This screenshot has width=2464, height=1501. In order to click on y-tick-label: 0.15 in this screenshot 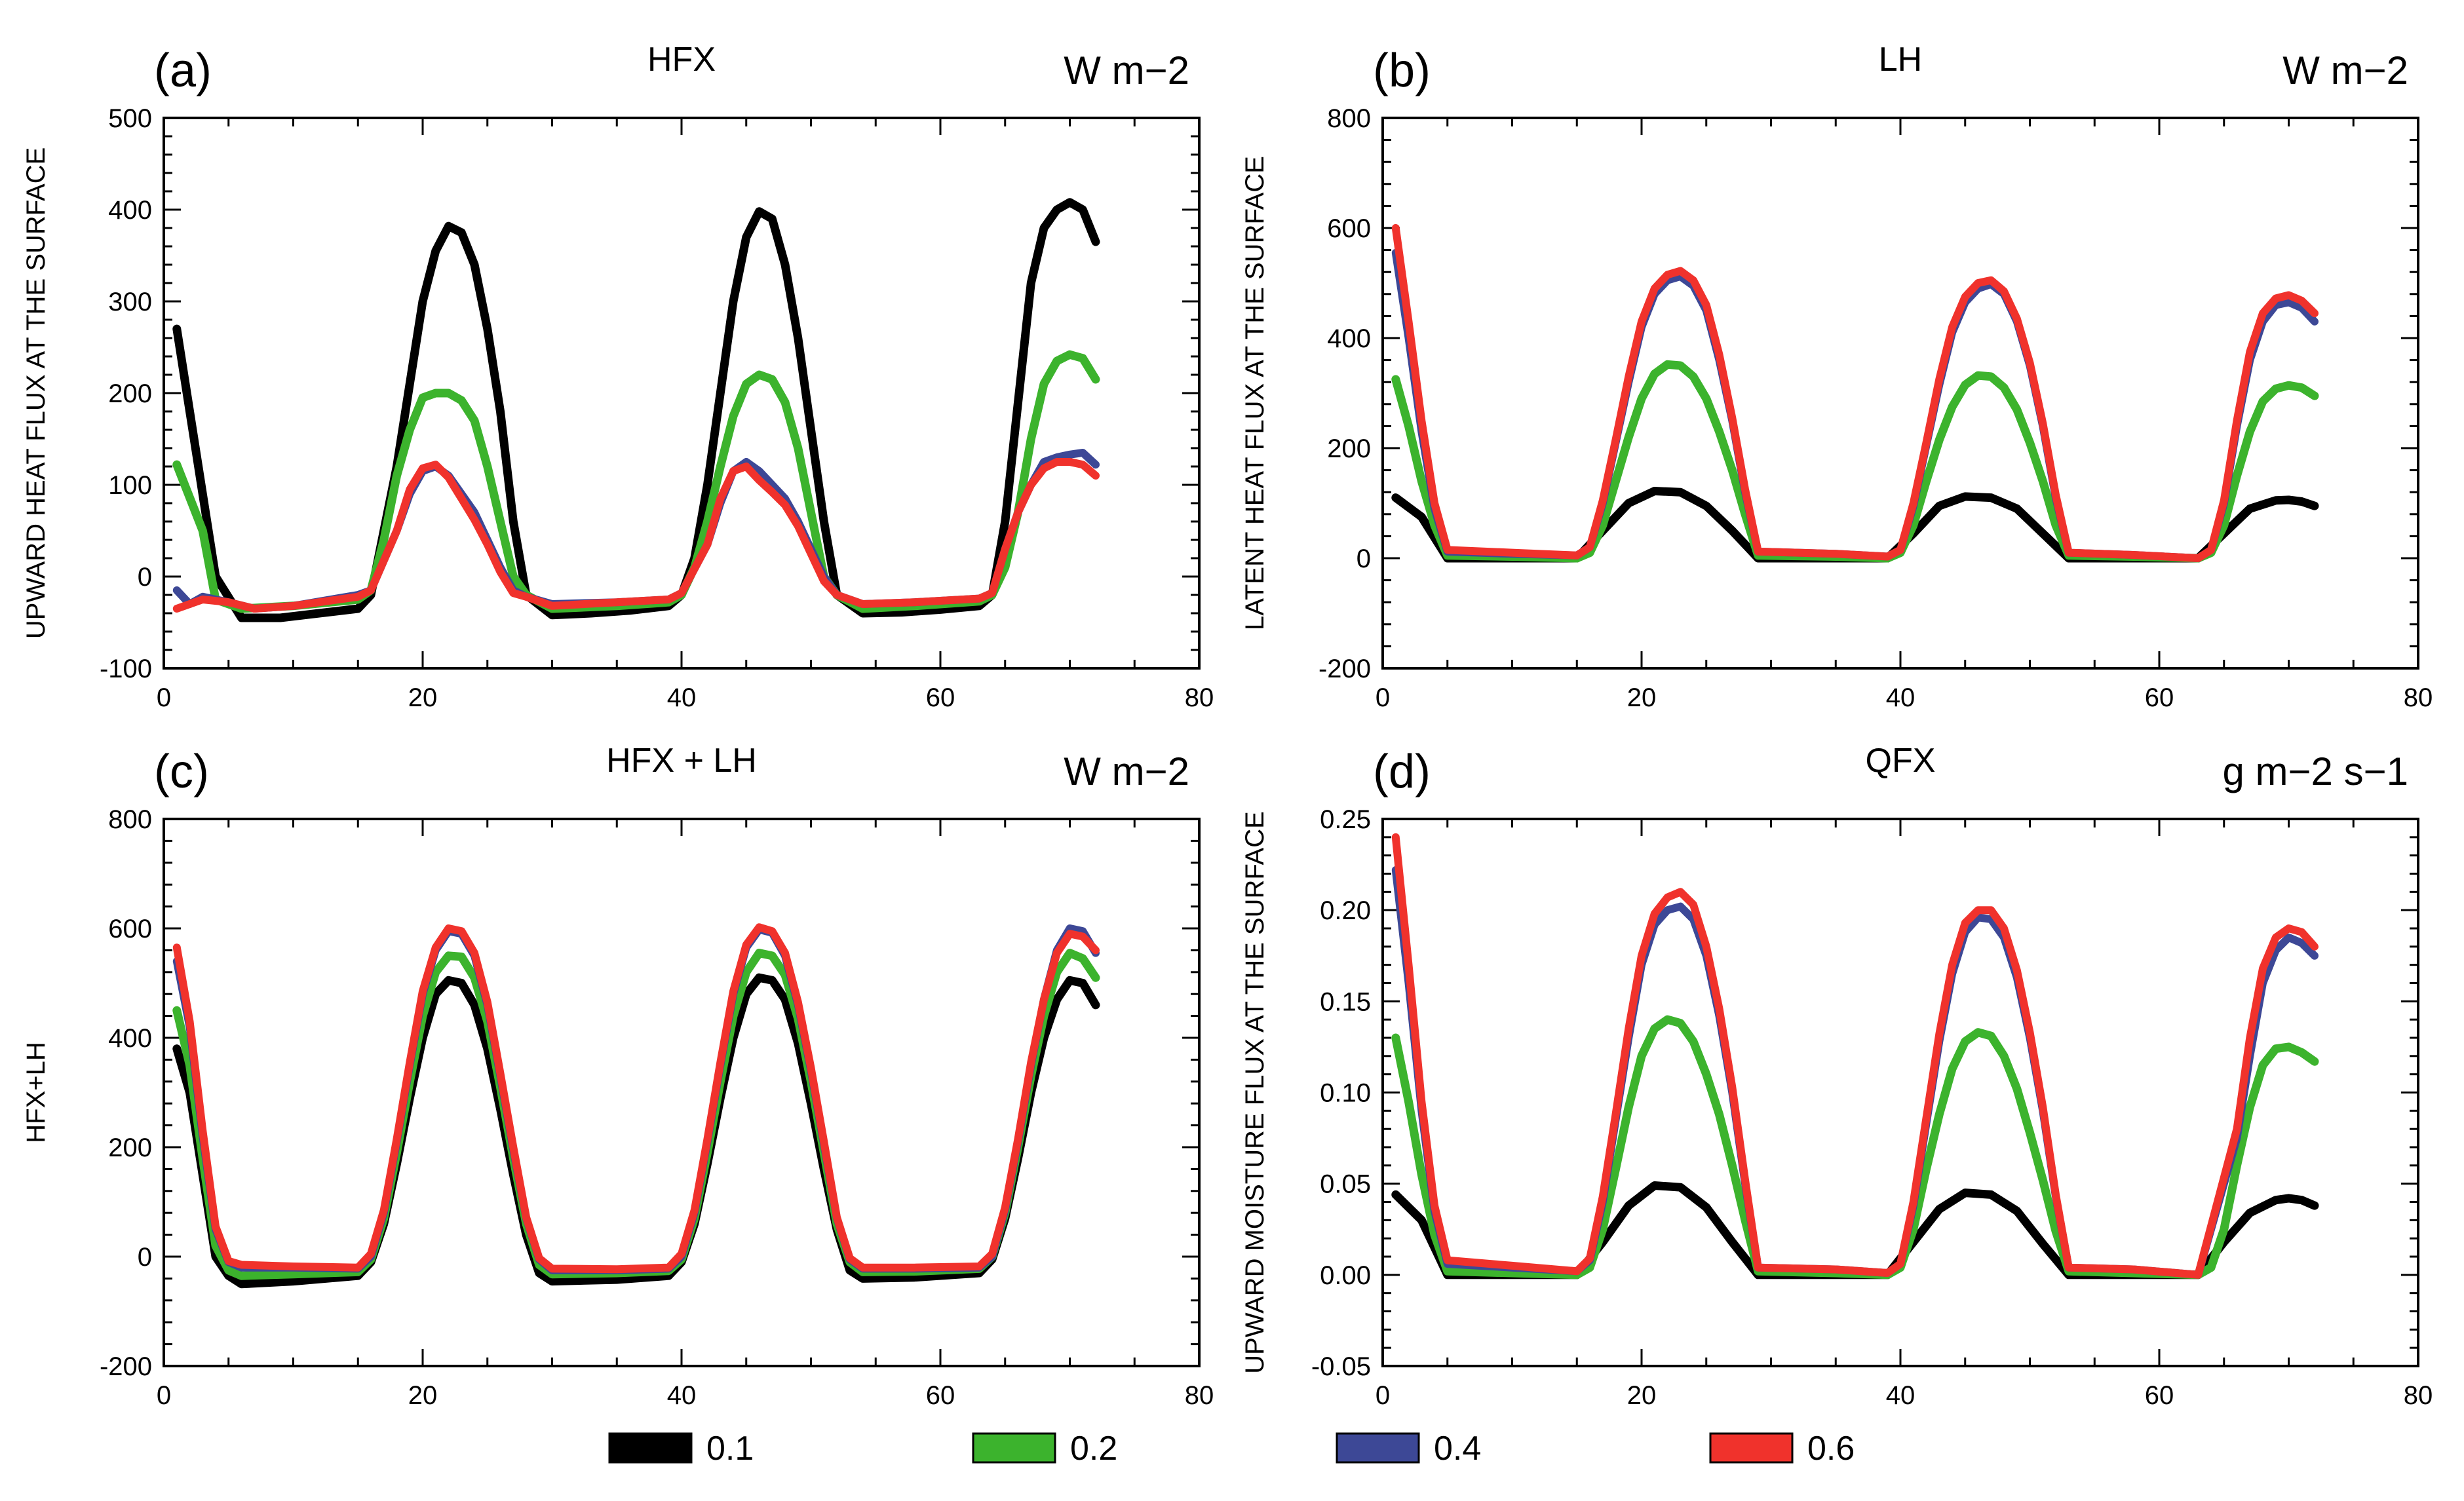, I will do `click(1345, 1001)`.